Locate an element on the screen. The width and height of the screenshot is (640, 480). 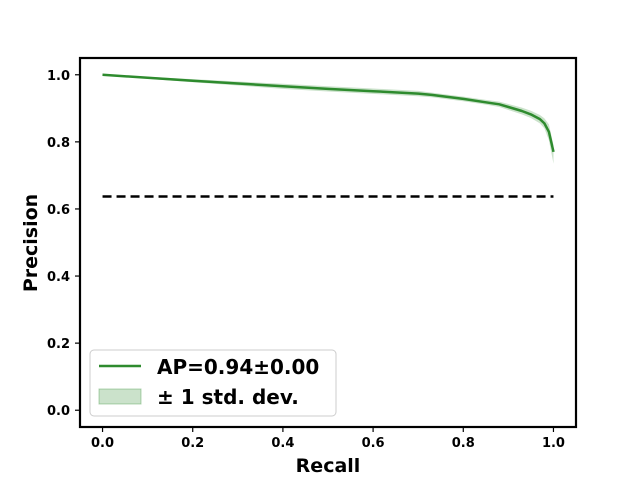
y-tick-label: 0.4 is located at coordinates (58, 277).